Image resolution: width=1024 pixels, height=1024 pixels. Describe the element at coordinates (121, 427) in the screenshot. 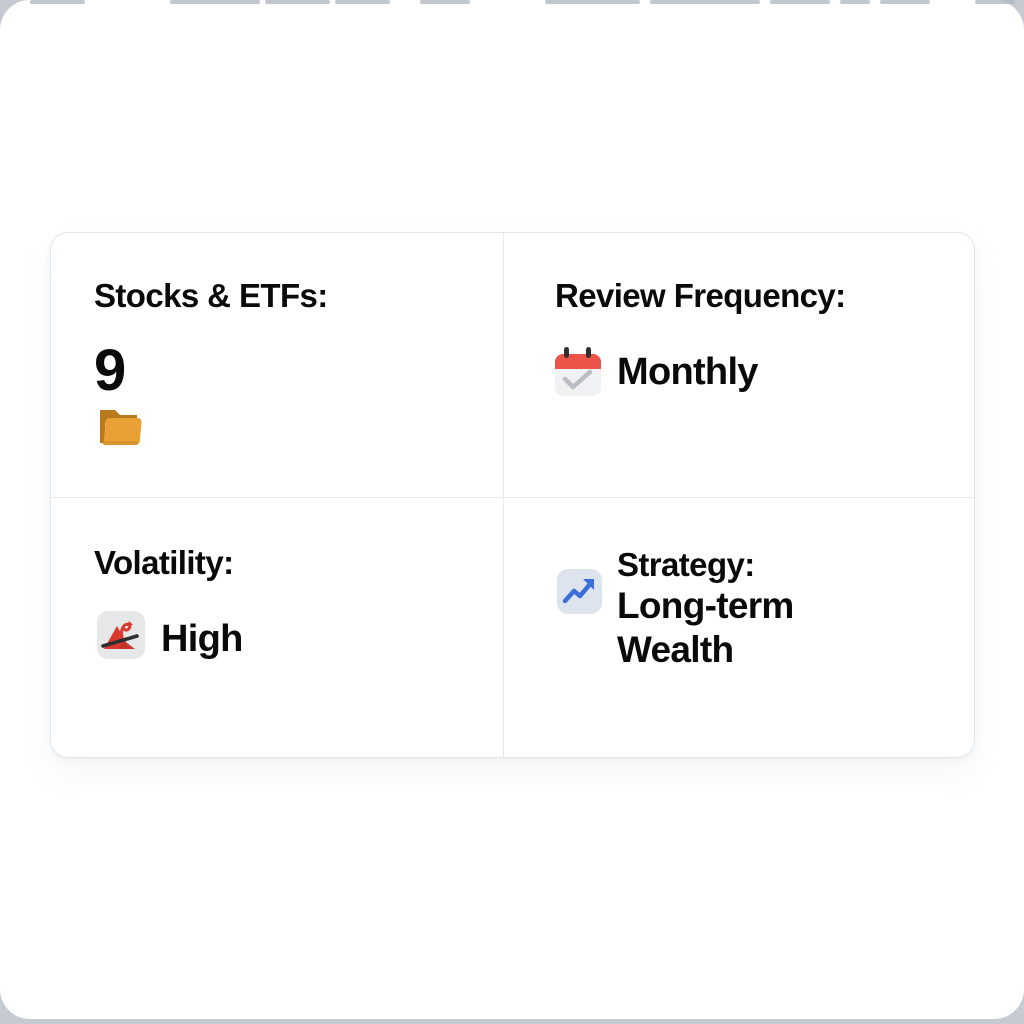

I see `open-folder-icon` at that location.